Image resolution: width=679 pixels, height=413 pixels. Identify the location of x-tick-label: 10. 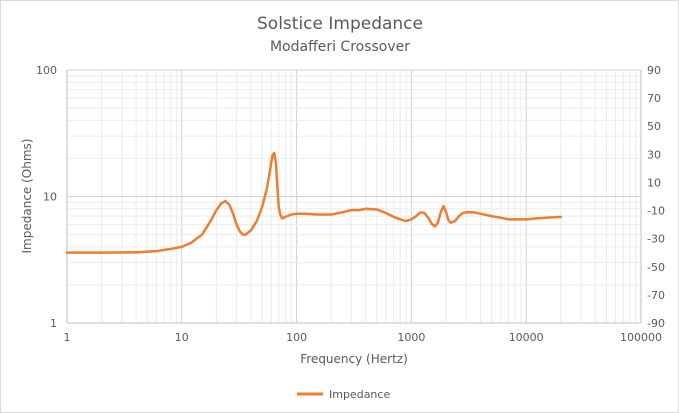
(182, 337).